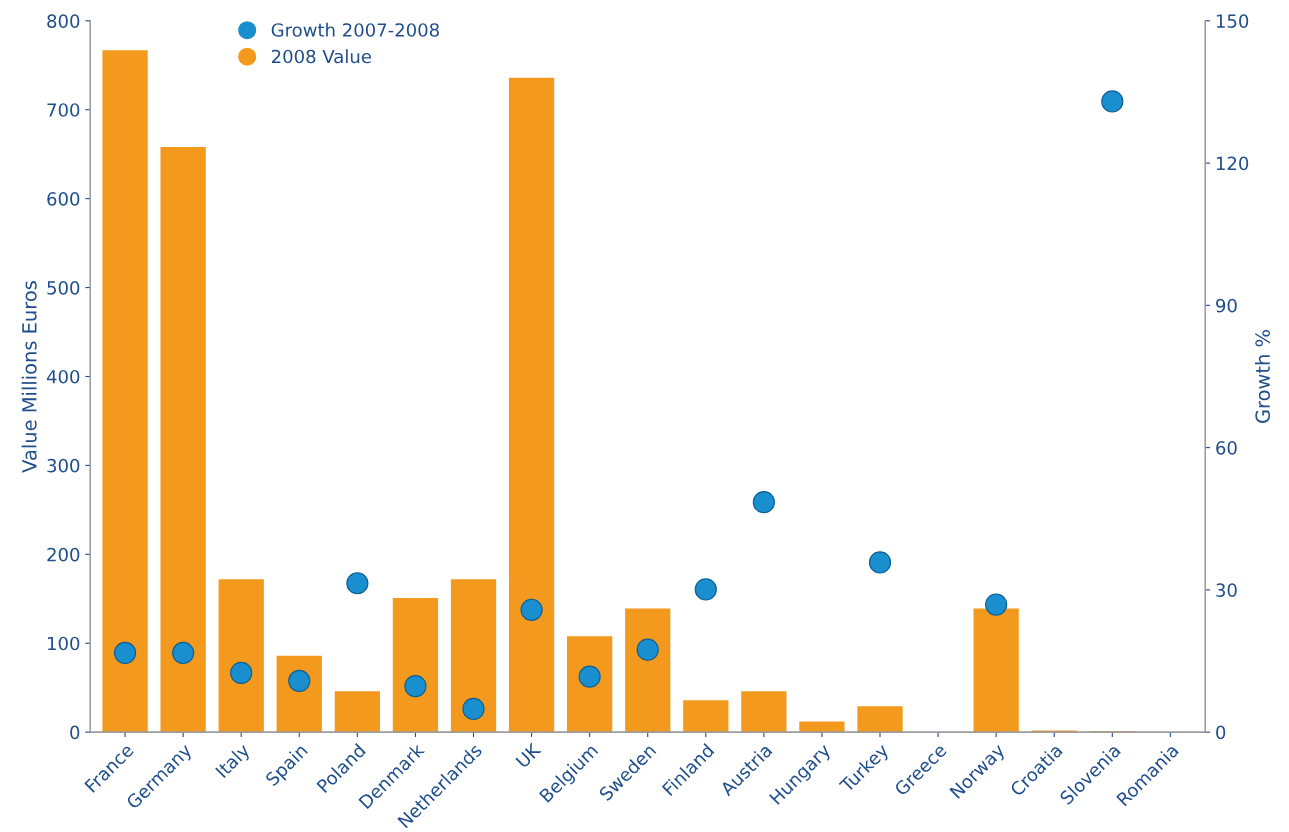 This screenshot has height=832, width=1289. I want to click on x-tick-label: UK, so click(528, 755).